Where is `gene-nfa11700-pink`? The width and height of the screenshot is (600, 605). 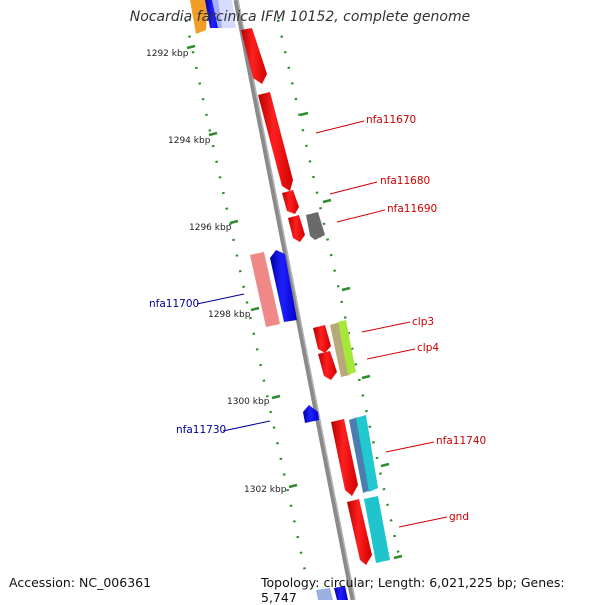 gene-nfa11700-pink is located at coordinates (265, 289).